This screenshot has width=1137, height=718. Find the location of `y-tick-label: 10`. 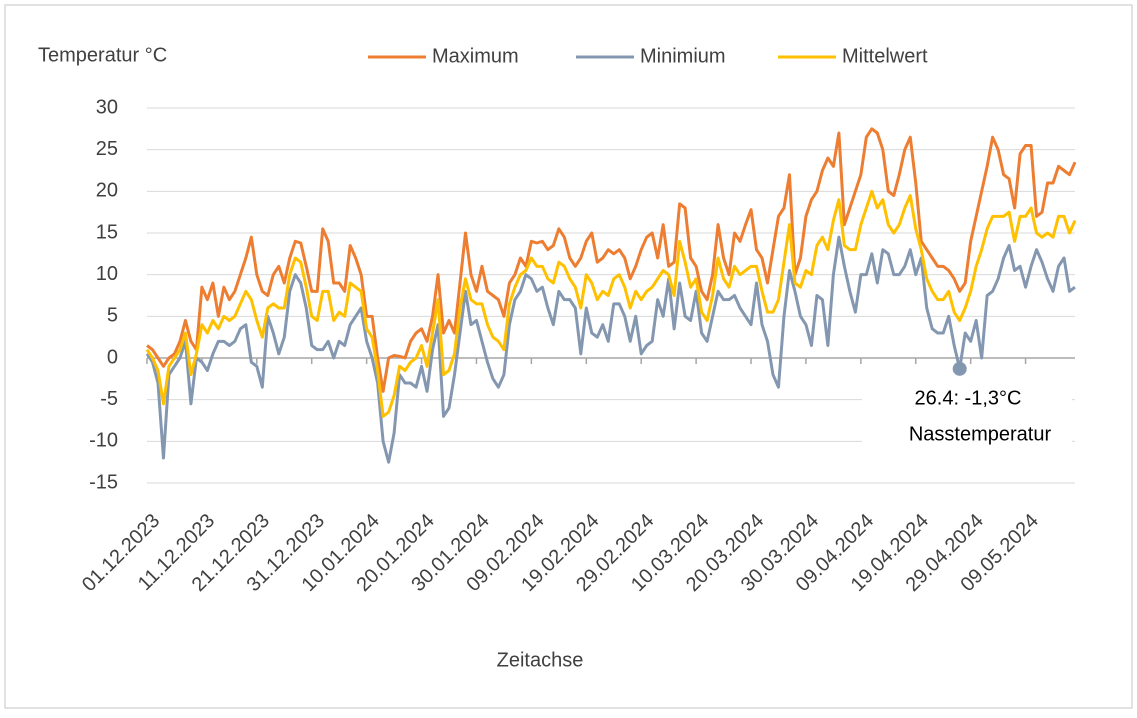

y-tick-label: 10 is located at coordinates (107, 274).